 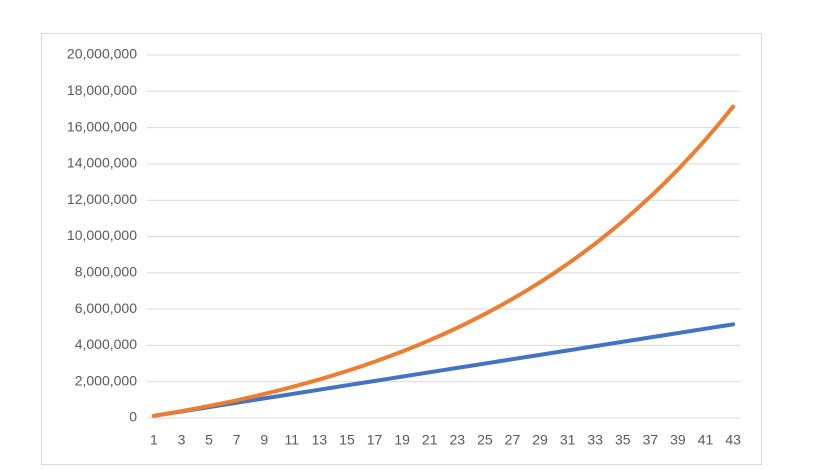 What do you see at coordinates (292, 440) in the screenshot?
I see `x-tick-label: 11` at bounding box center [292, 440].